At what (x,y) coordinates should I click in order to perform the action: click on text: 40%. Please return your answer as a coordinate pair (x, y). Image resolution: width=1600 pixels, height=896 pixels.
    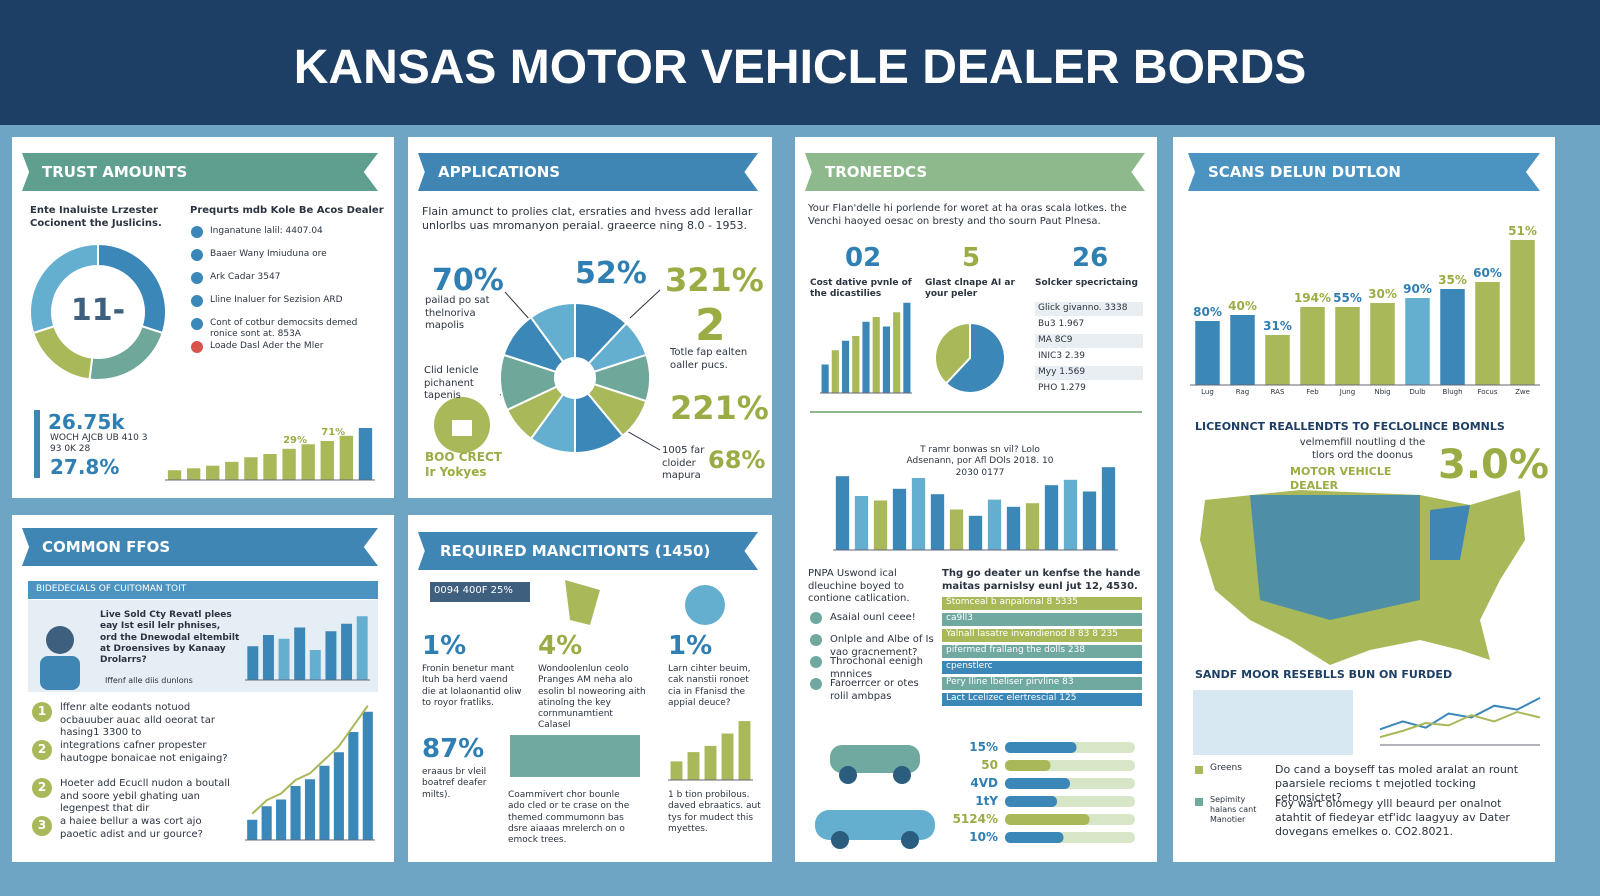
    Looking at the image, I should click on (1242, 306).